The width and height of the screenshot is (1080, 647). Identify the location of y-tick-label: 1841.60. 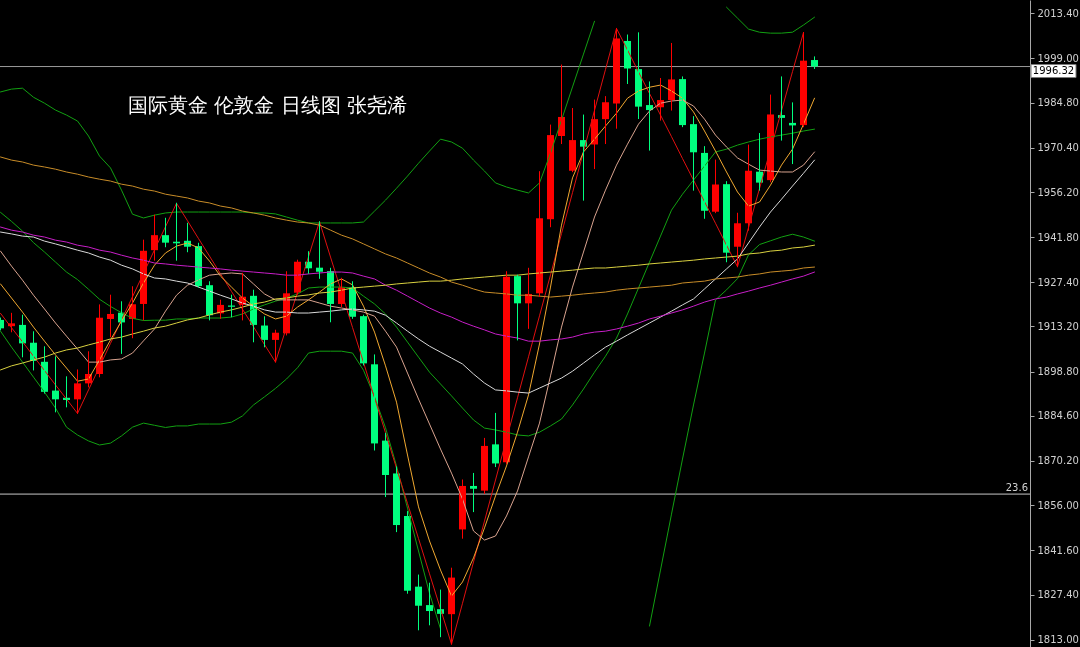
(1058, 550).